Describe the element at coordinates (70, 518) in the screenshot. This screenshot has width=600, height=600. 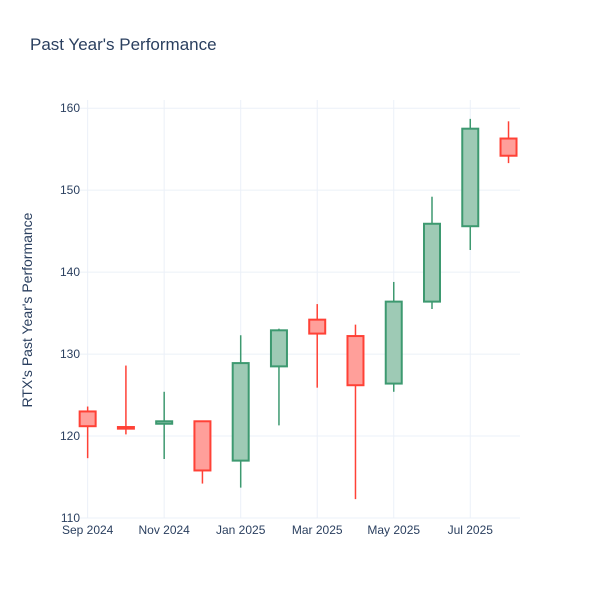
I see `y-tick-label: 110` at that location.